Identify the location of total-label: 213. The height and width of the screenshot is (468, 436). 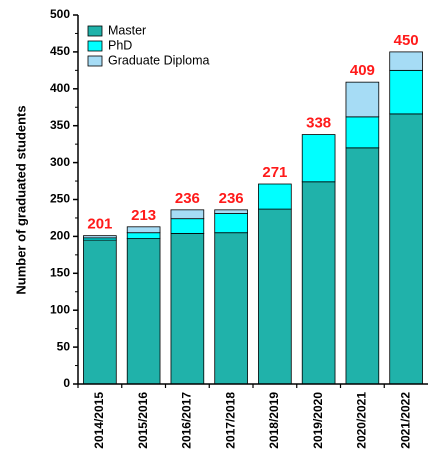
(143, 215).